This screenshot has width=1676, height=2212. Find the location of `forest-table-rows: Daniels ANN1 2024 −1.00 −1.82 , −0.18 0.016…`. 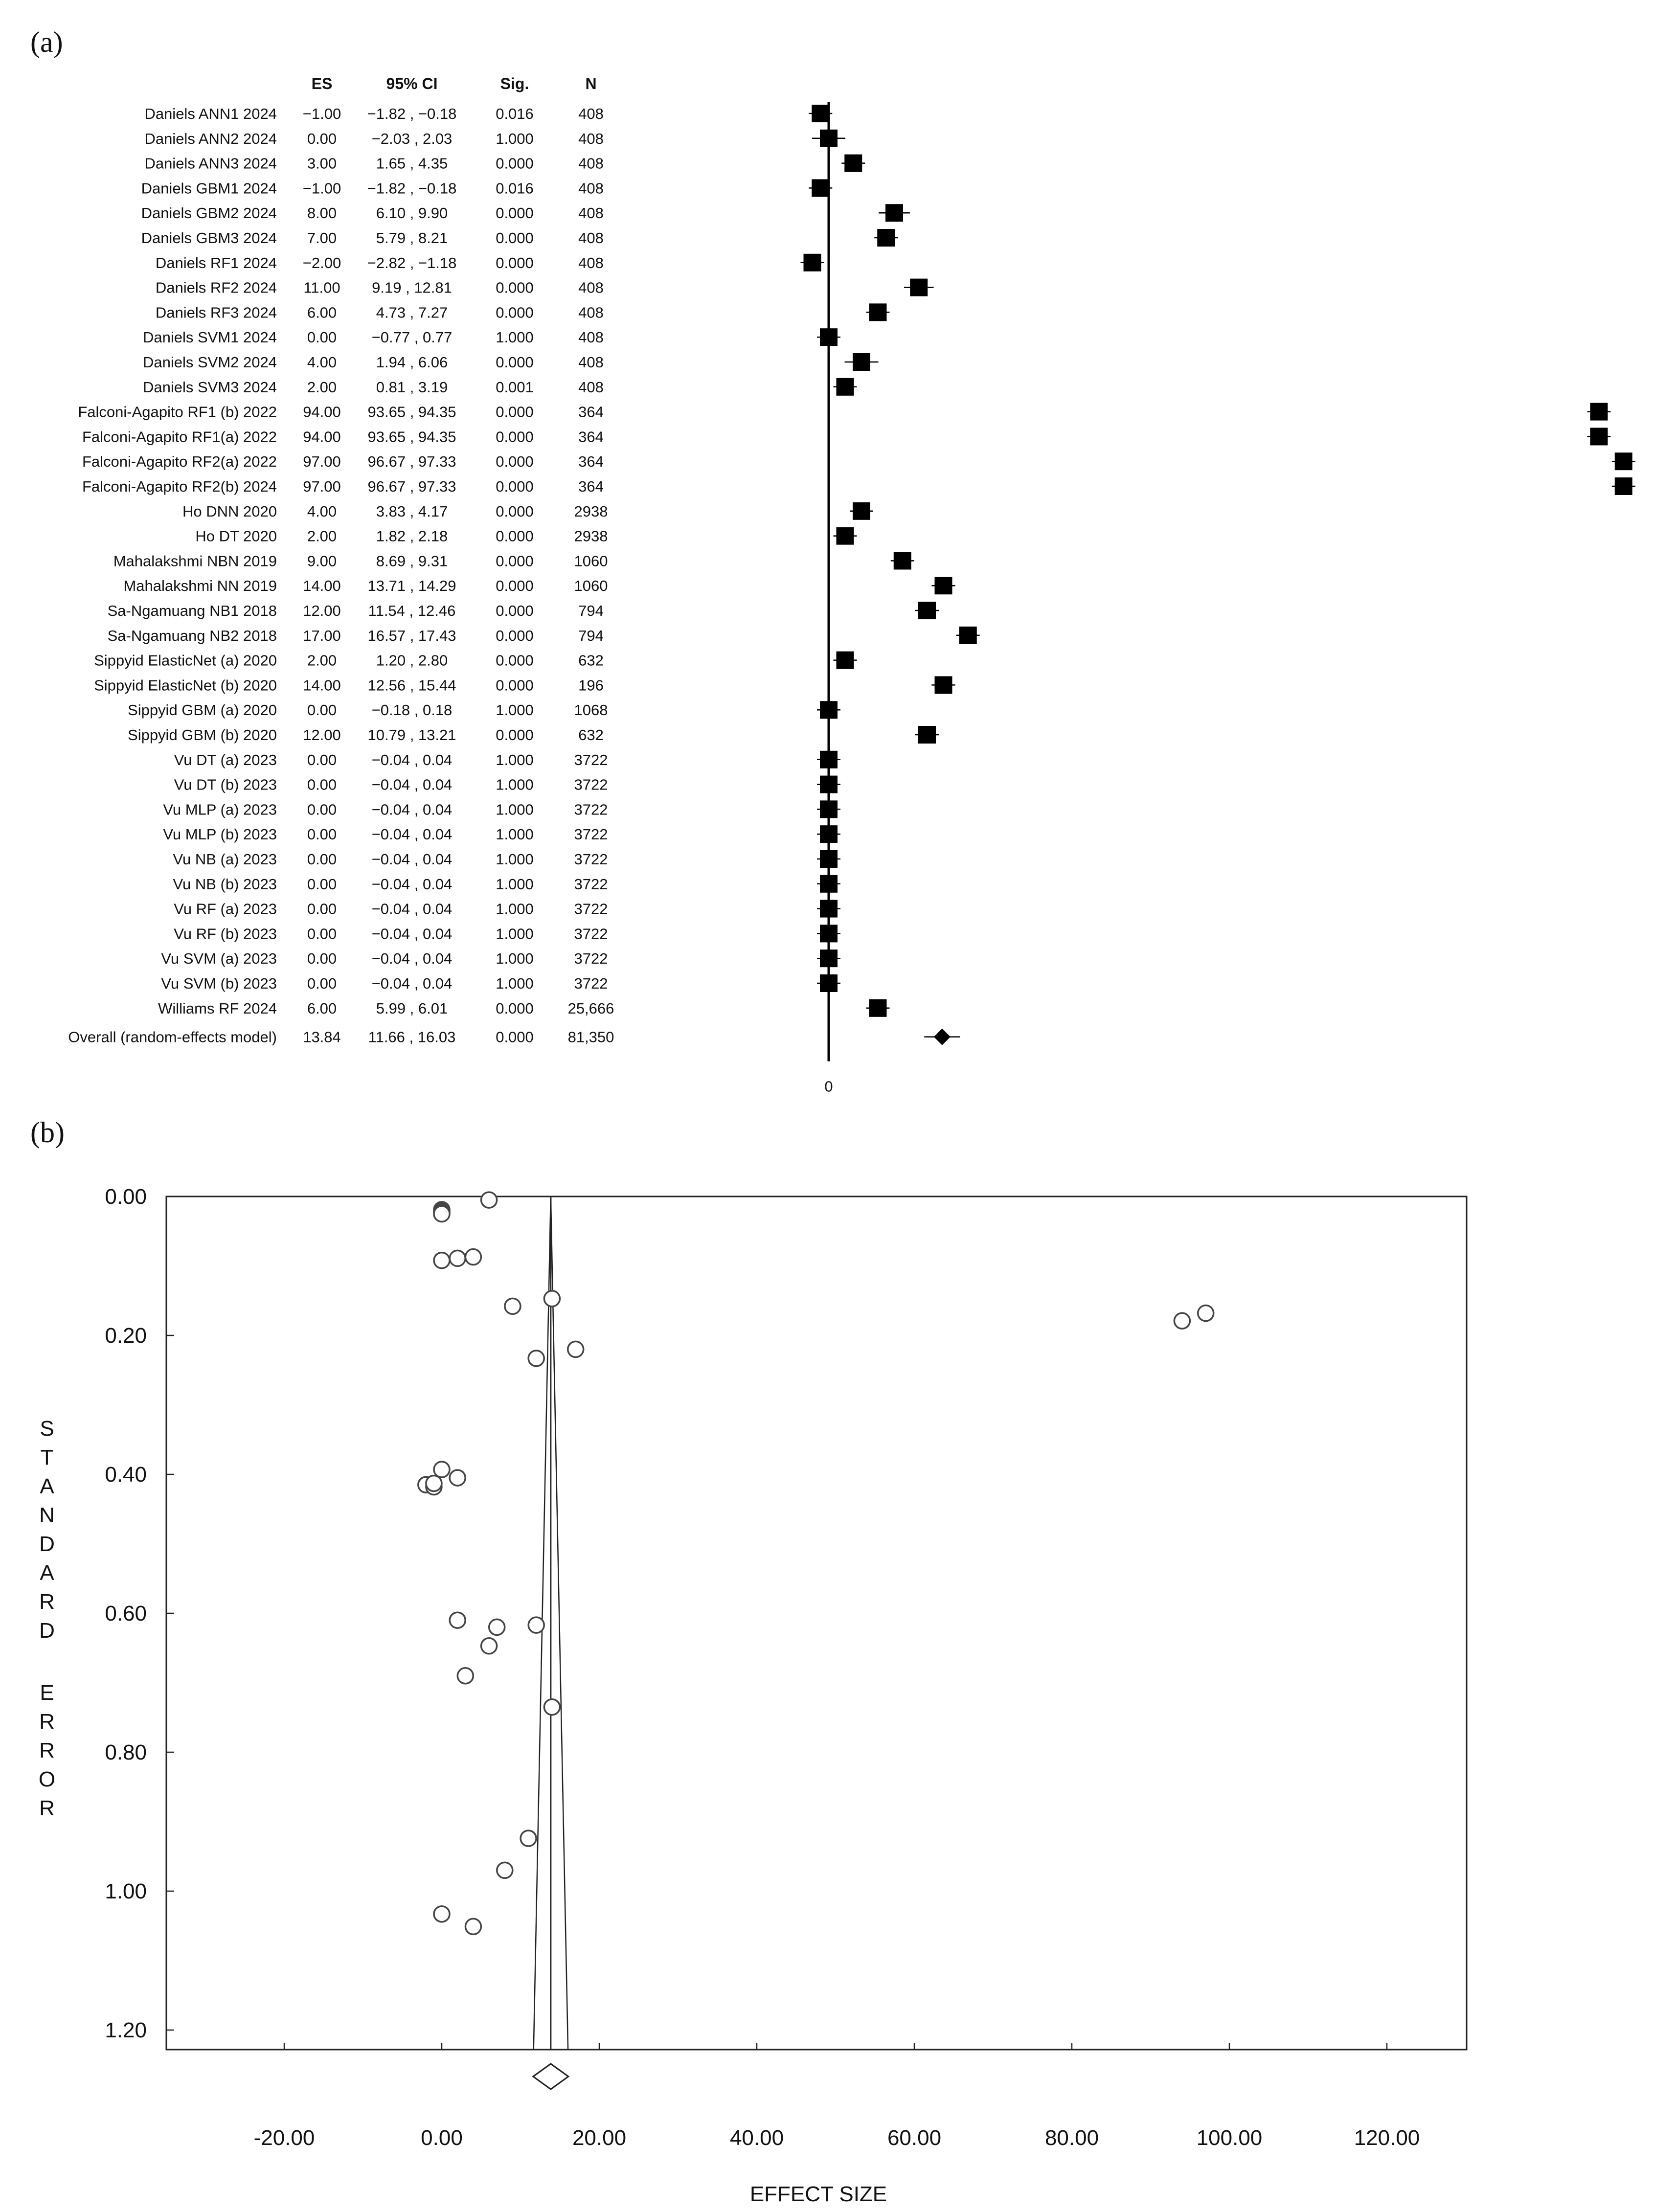

forest-table-rows: Daniels ANN1 2024 −1.00 −1.82 , −0.18 0.016… is located at coordinates (341, 575).